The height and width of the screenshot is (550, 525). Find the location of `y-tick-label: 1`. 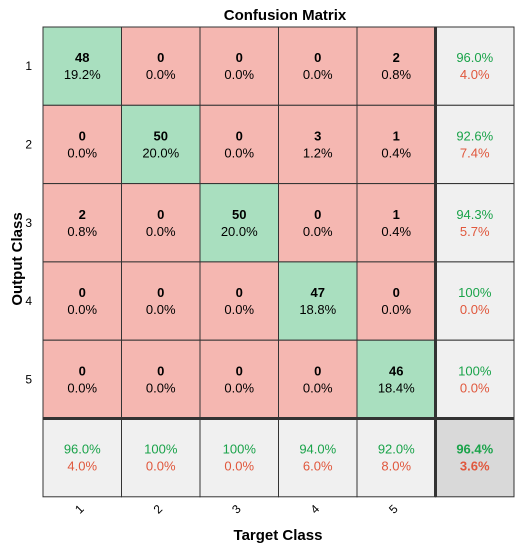

y-tick-label: 1 is located at coordinates (28, 66).